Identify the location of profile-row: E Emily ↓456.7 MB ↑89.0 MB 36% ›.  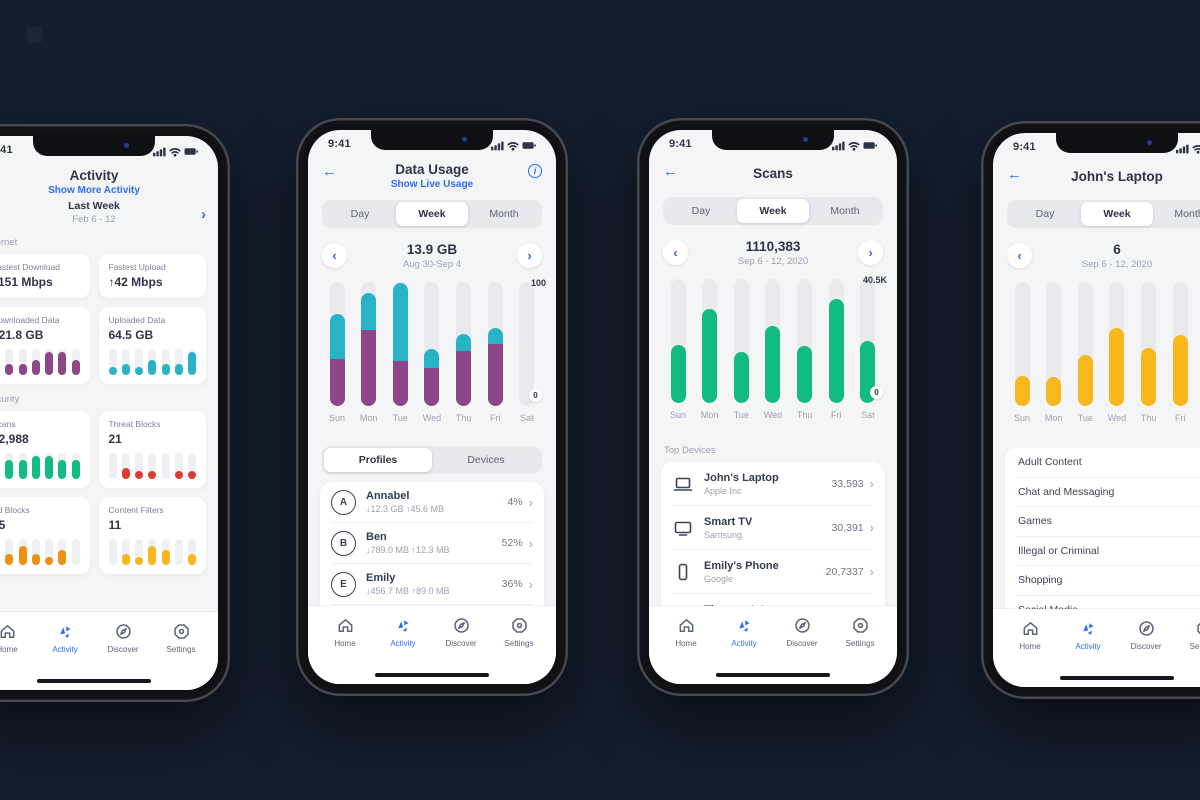
(432, 584).